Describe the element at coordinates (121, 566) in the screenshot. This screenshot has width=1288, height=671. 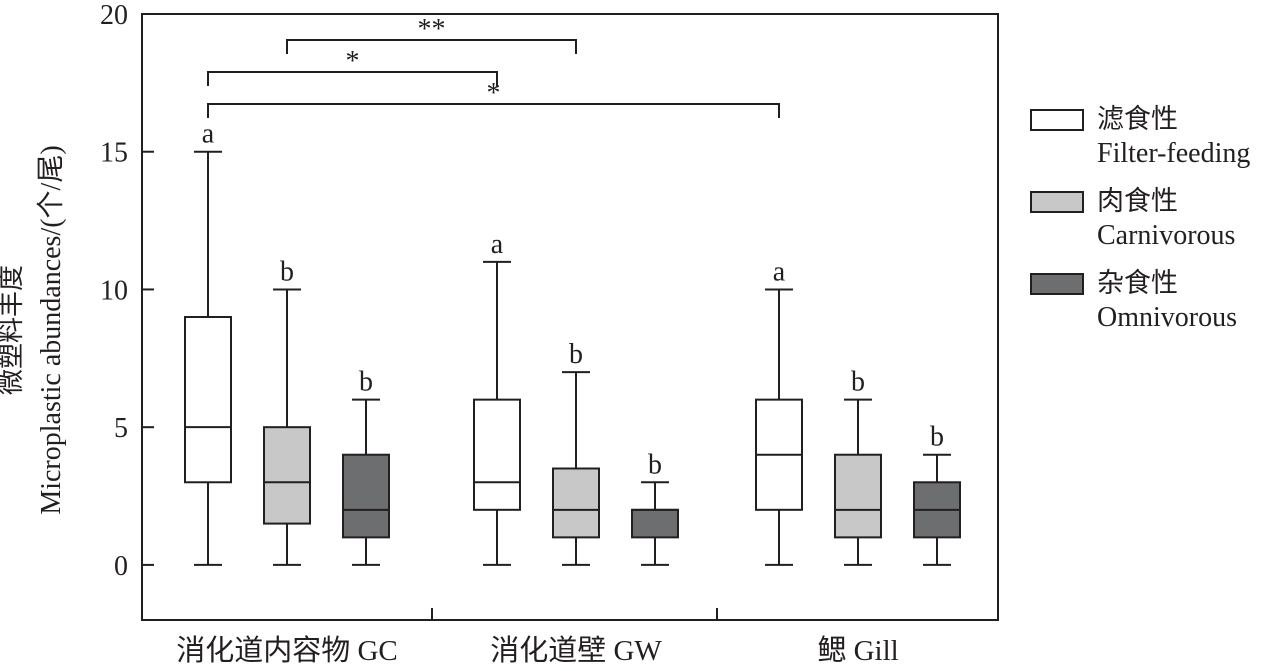
I see `y-tick-label: 0` at that location.